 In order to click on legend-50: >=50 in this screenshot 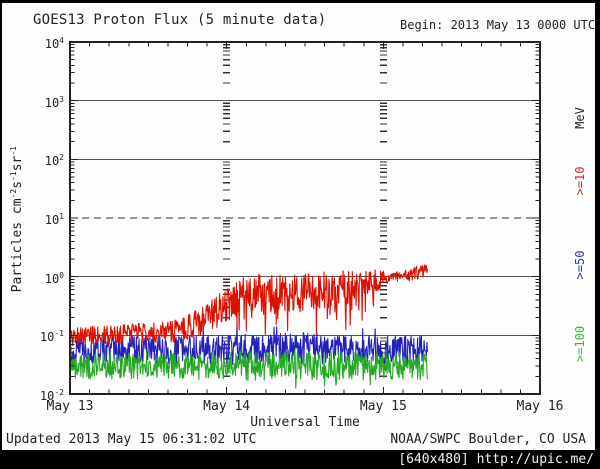, I will do `click(580, 265)`.